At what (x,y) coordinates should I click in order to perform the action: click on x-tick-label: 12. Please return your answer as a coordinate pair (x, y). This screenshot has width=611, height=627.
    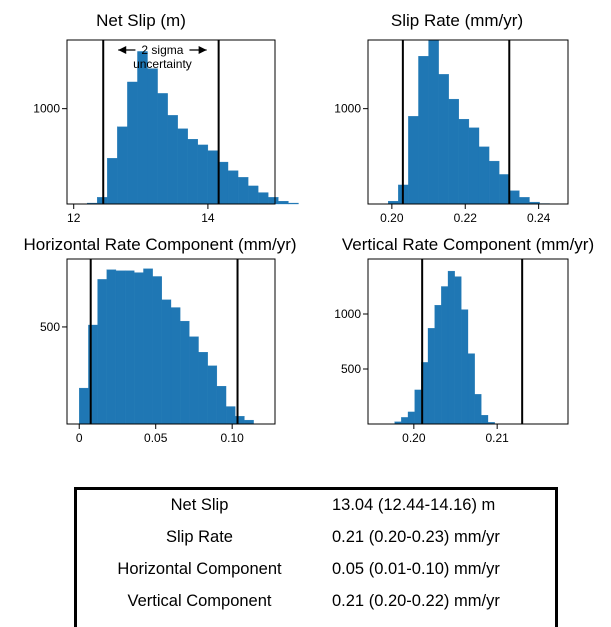
    Looking at the image, I should click on (74, 218).